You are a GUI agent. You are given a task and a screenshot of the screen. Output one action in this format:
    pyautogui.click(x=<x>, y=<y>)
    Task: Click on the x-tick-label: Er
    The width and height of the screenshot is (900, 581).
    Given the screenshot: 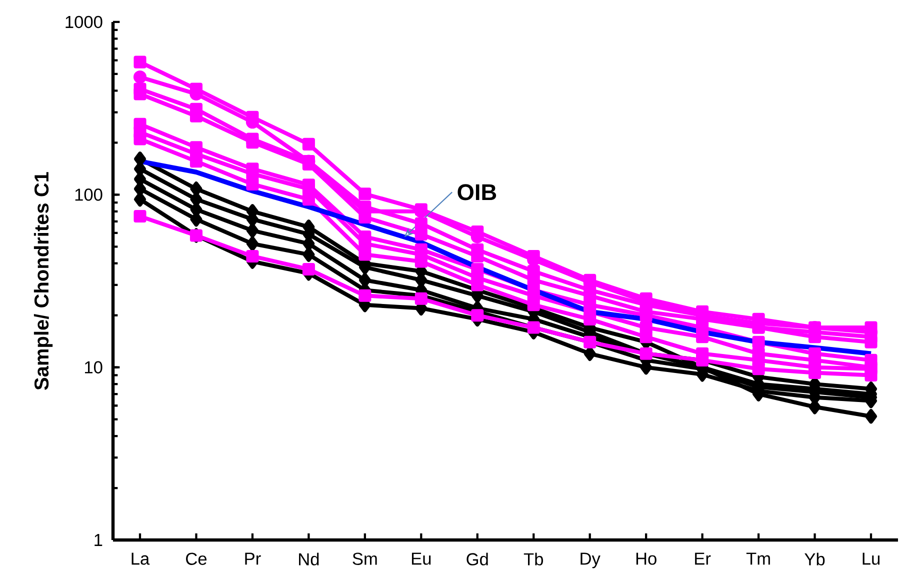 What is the action you would take?
    pyautogui.click(x=703, y=558)
    